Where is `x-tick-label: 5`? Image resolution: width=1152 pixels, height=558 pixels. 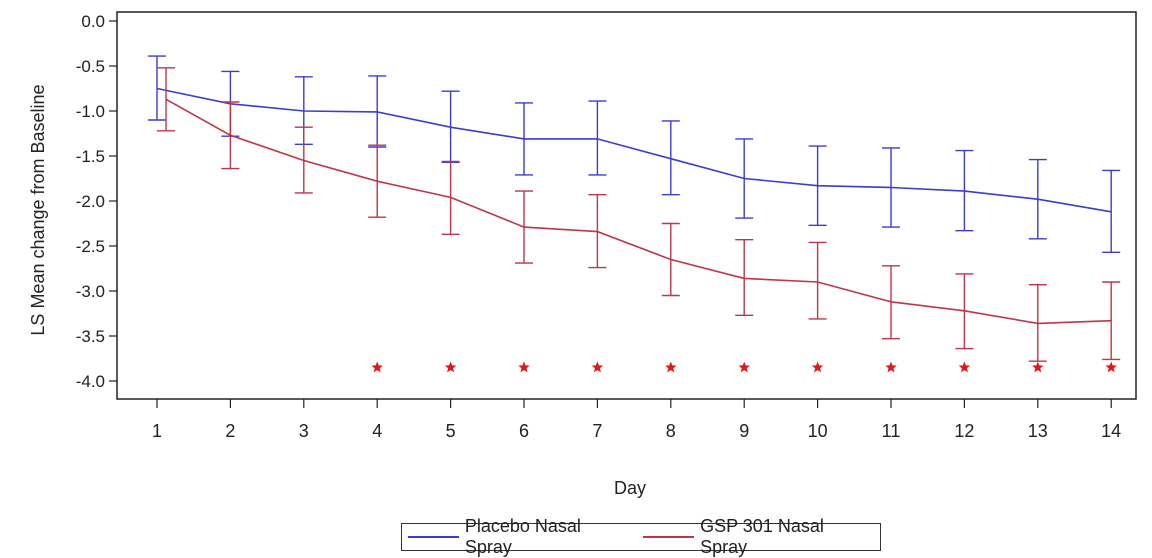 x-tick-label: 5 is located at coordinates (451, 431).